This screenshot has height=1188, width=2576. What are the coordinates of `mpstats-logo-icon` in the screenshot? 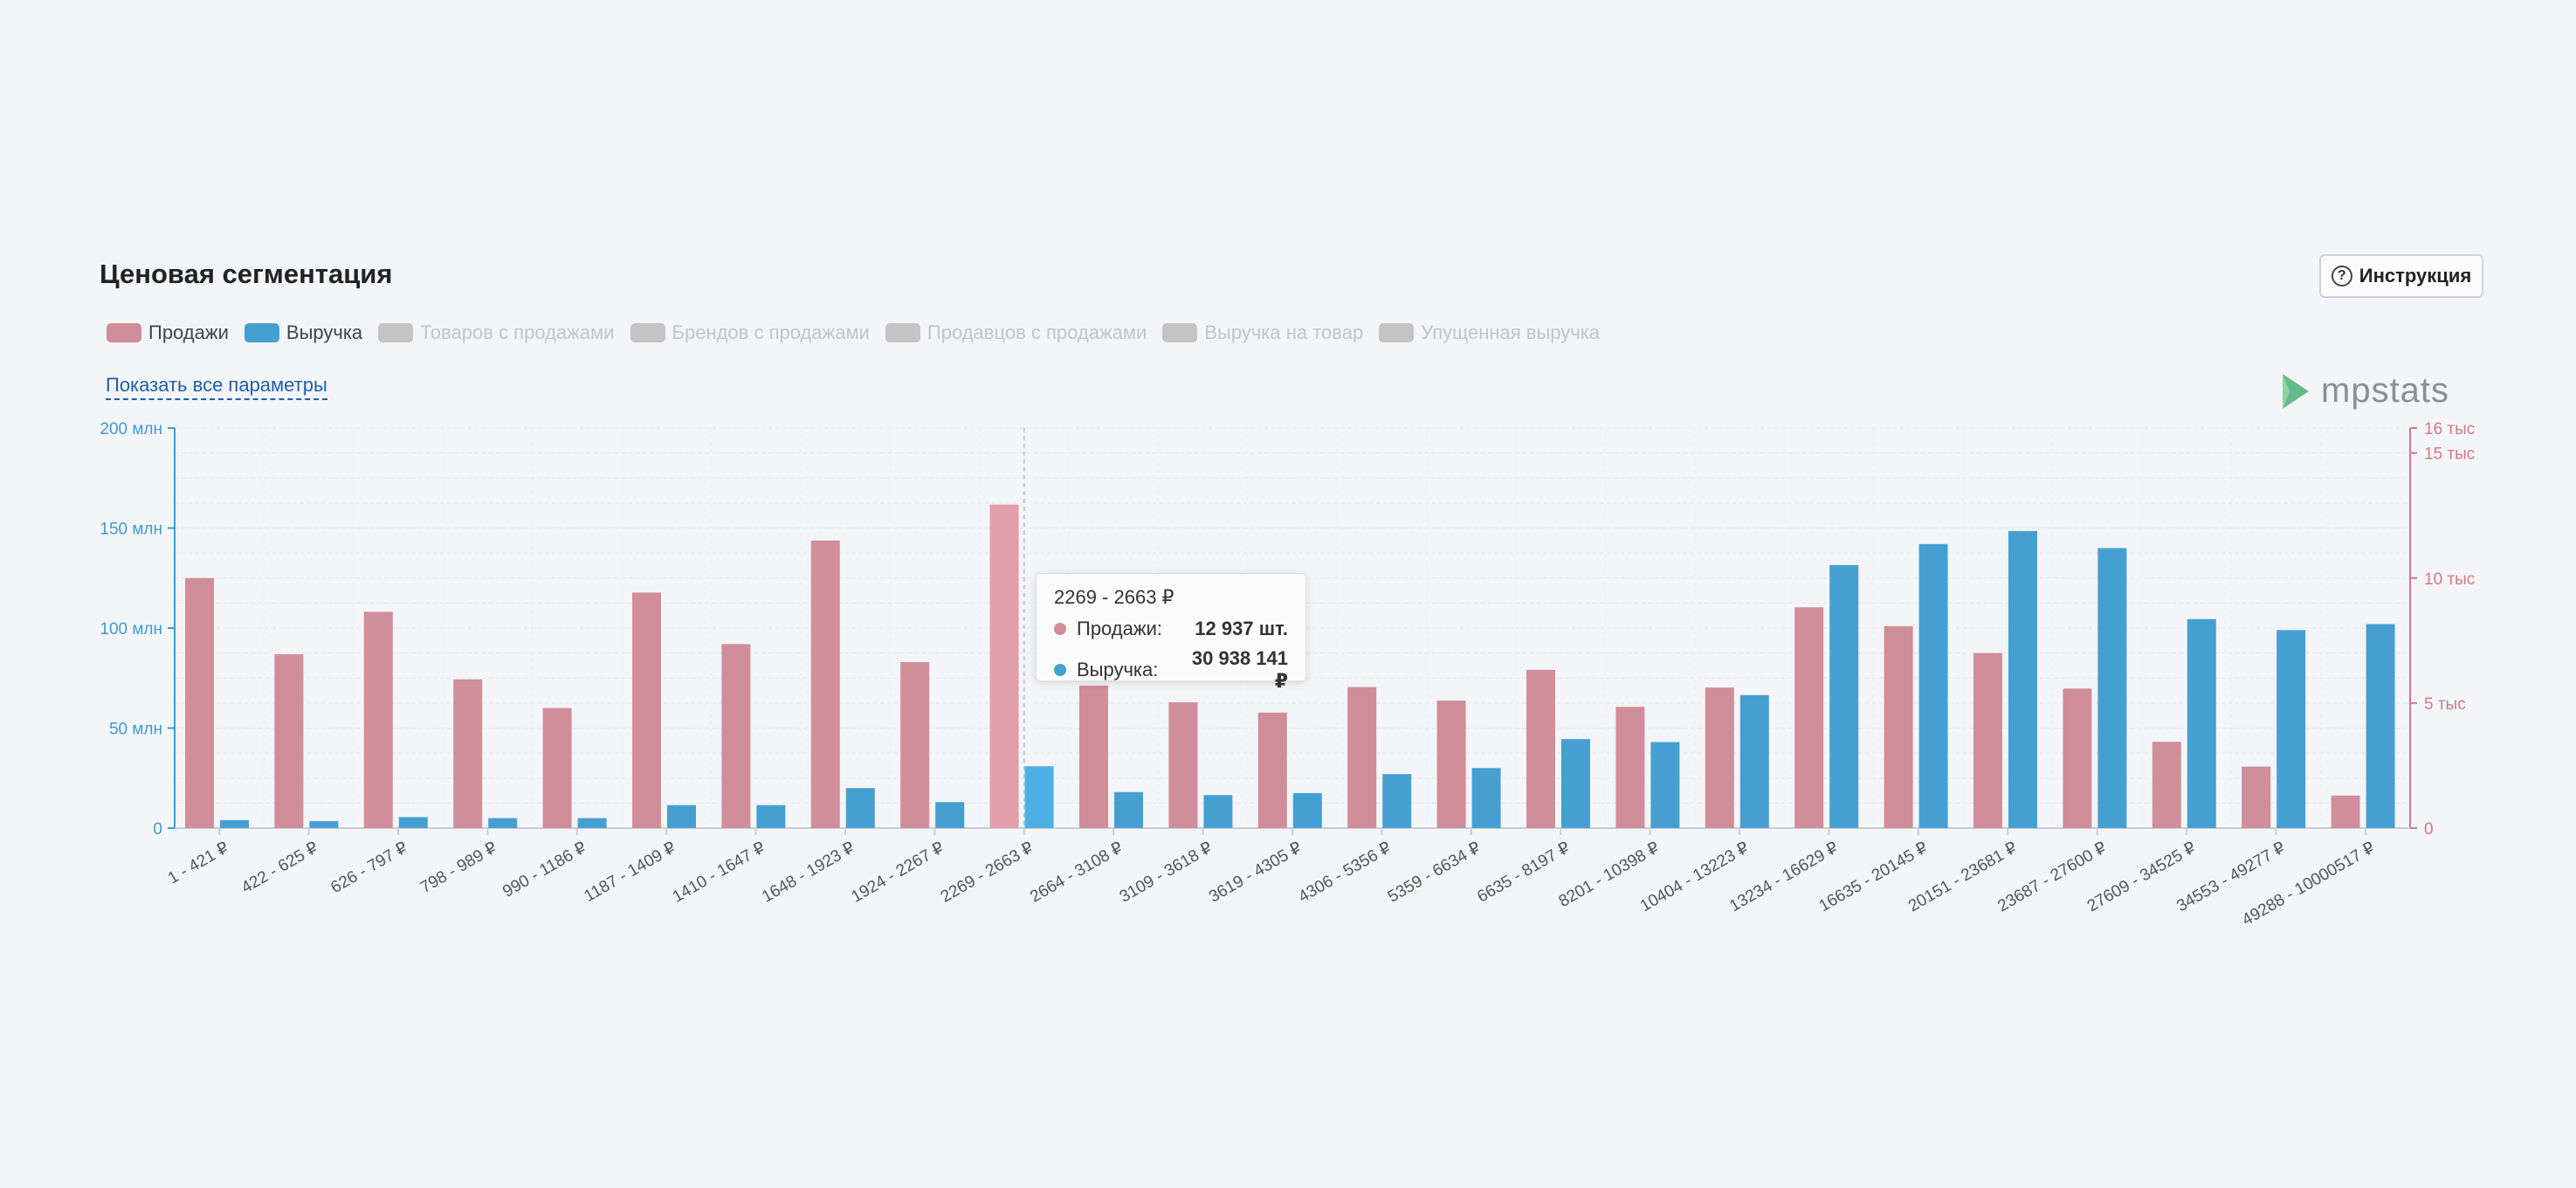 It's located at (2296, 391).